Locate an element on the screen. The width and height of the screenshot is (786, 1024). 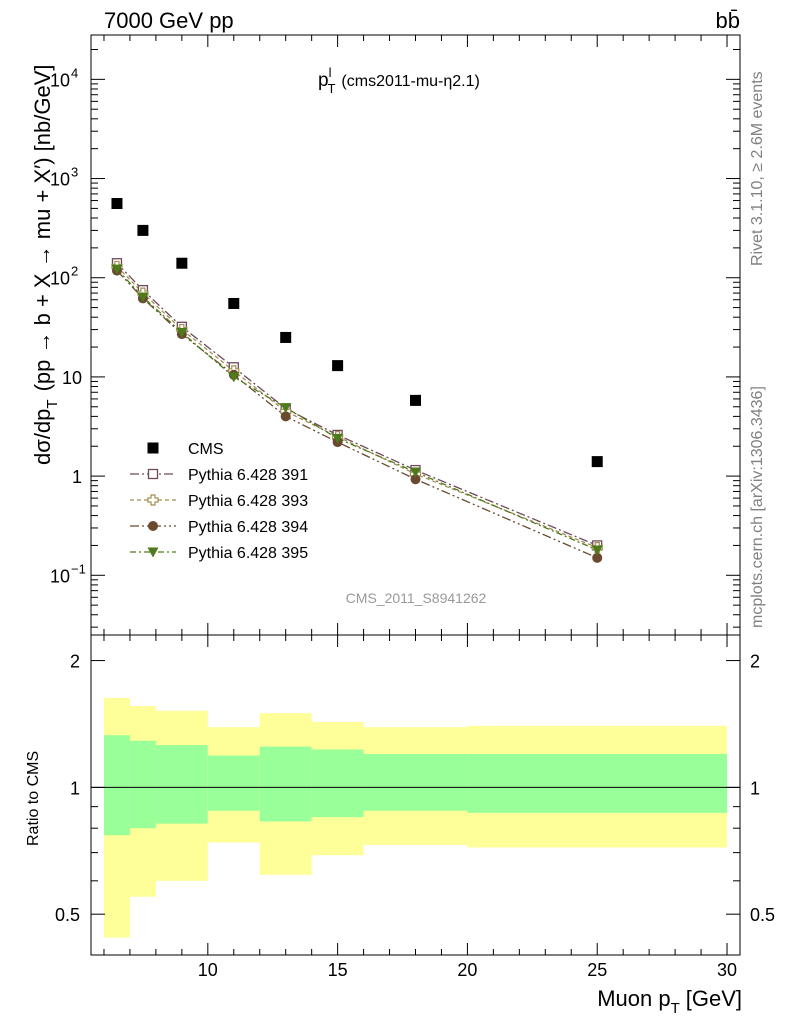
x-tick-label: 30 is located at coordinates (727, 970).